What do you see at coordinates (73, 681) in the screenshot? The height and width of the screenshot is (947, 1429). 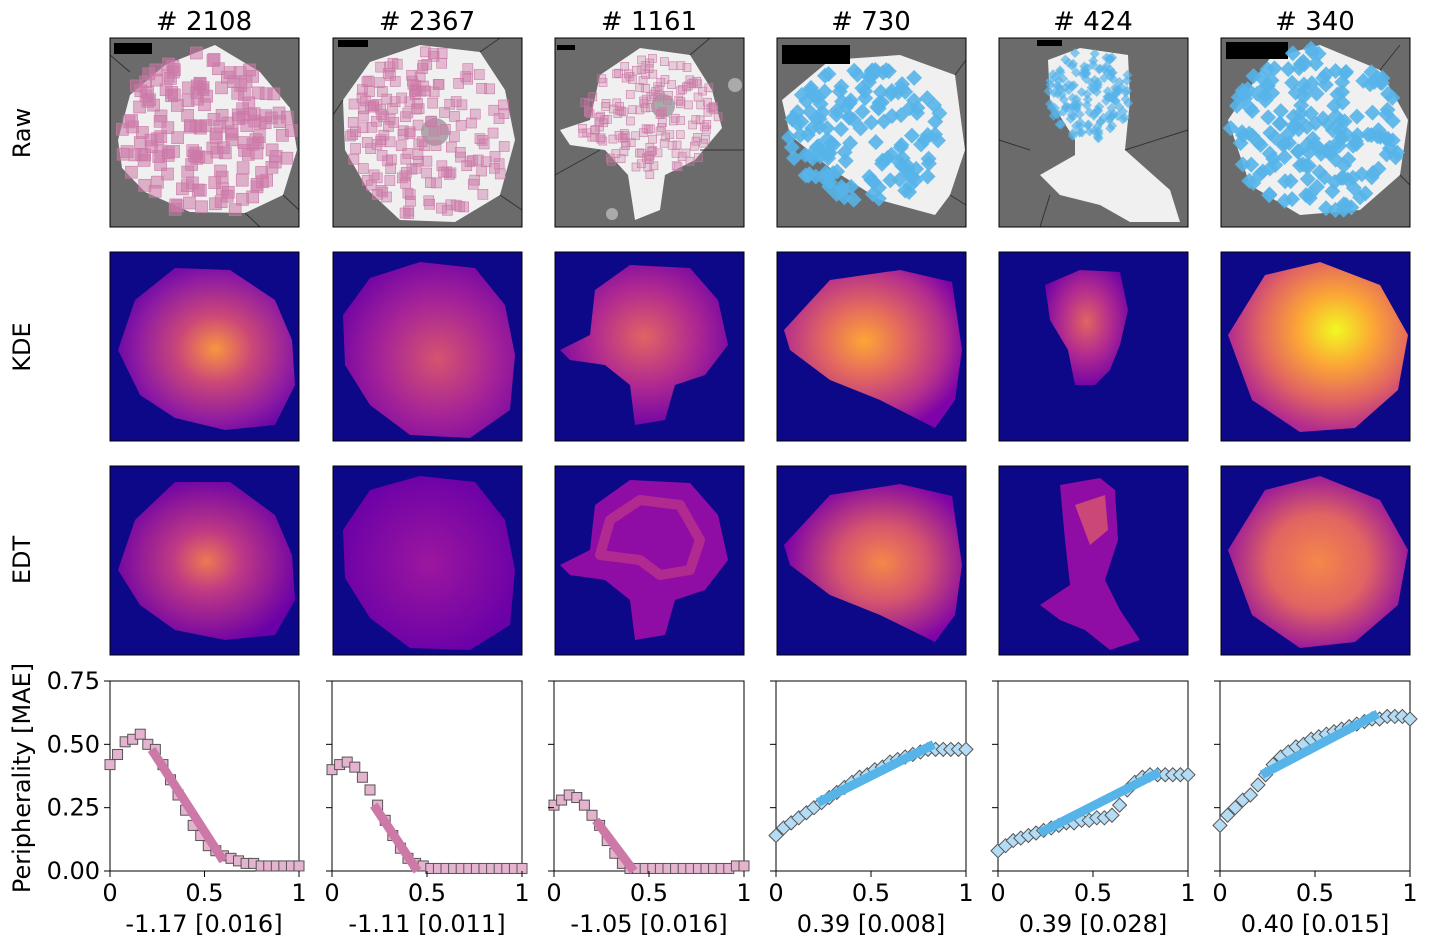 I see `y-tick-label: 0.75` at bounding box center [73, 681].